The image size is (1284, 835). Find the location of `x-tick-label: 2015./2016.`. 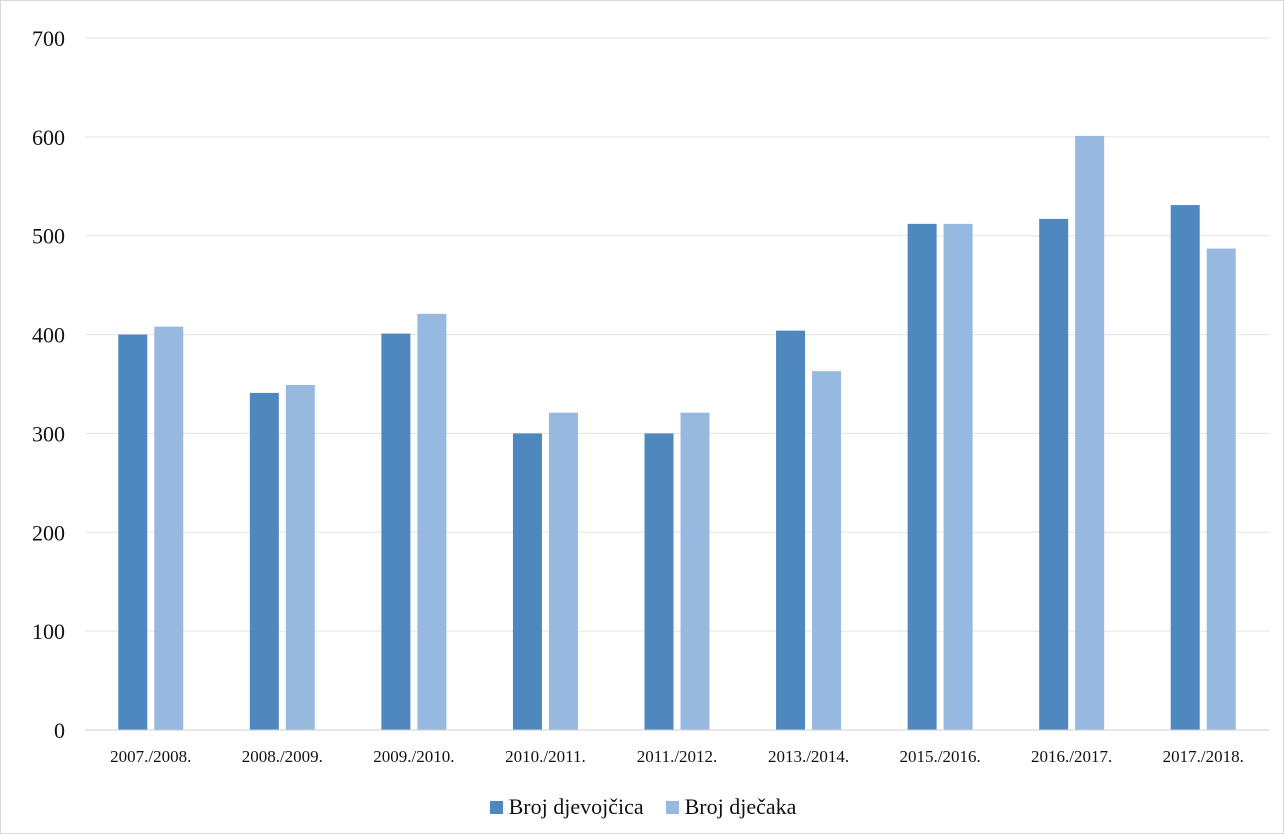

x-tick-label: 2015./2016. is located at coordinates (939, 756).